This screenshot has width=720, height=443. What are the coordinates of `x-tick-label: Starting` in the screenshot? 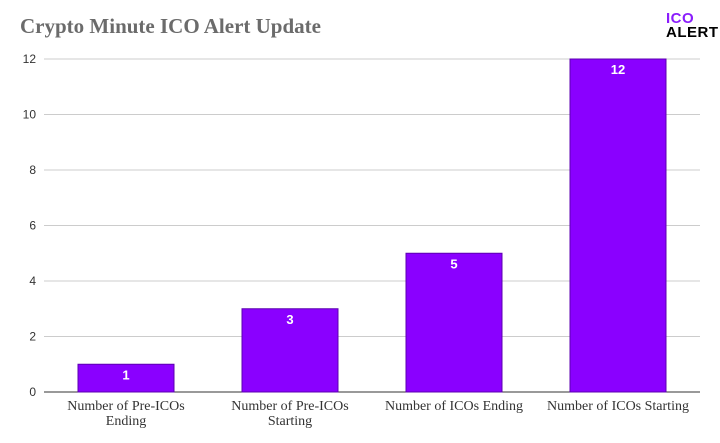 It's located at (290, 421).